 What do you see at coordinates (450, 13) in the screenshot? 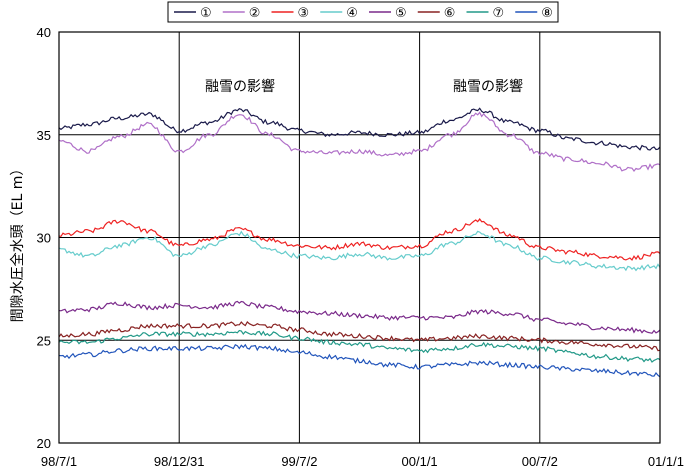
I see `legend-label: ⑥` at bounding box center [450, 13].